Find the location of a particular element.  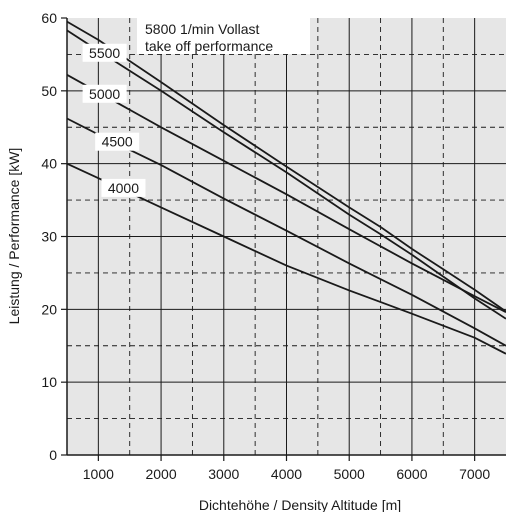

y-tick-label: 40 is located at coordinates (49, 164).